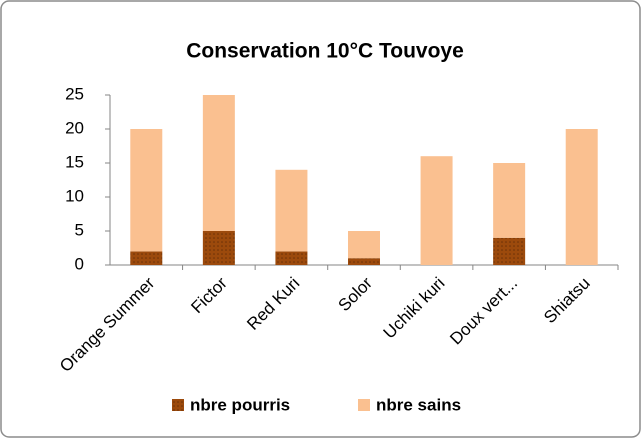  What do you see at coordinates (74, 161) in the screenshot?
I see `y-tick-label: 15` at bounding box center [74, 161].